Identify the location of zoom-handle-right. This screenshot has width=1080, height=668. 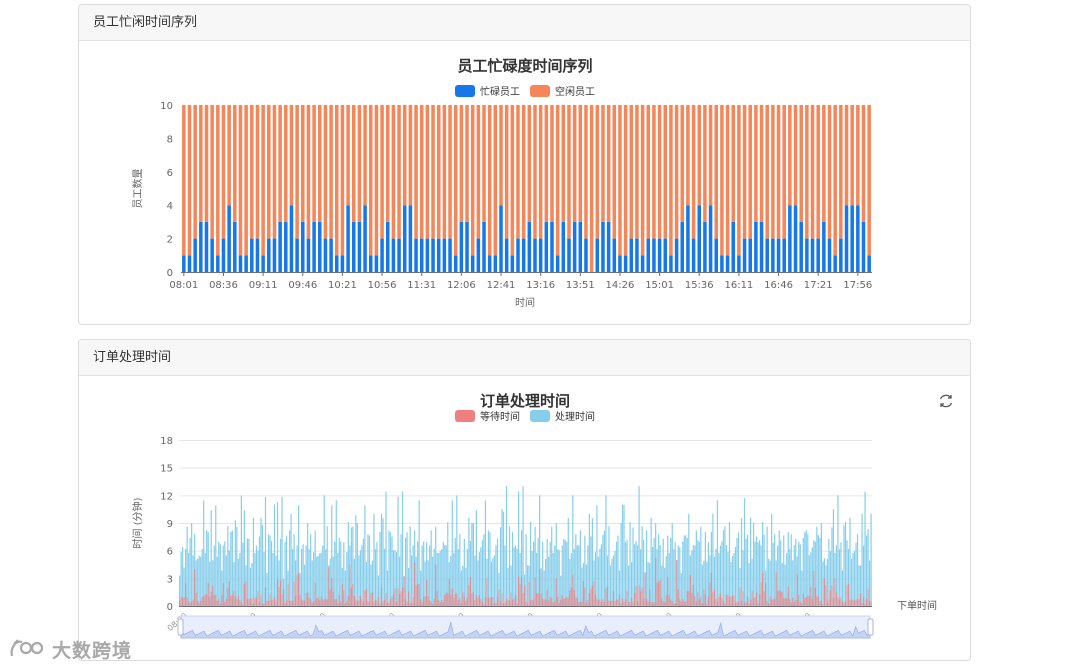
(870, 627).